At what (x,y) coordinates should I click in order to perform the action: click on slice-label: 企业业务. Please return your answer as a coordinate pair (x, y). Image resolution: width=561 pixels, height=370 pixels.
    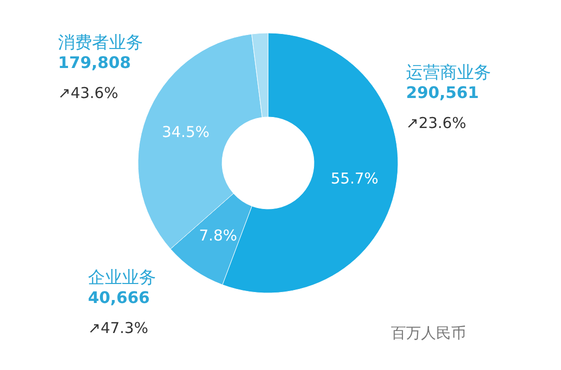
    Looking at the image, I should click on (122, 278).